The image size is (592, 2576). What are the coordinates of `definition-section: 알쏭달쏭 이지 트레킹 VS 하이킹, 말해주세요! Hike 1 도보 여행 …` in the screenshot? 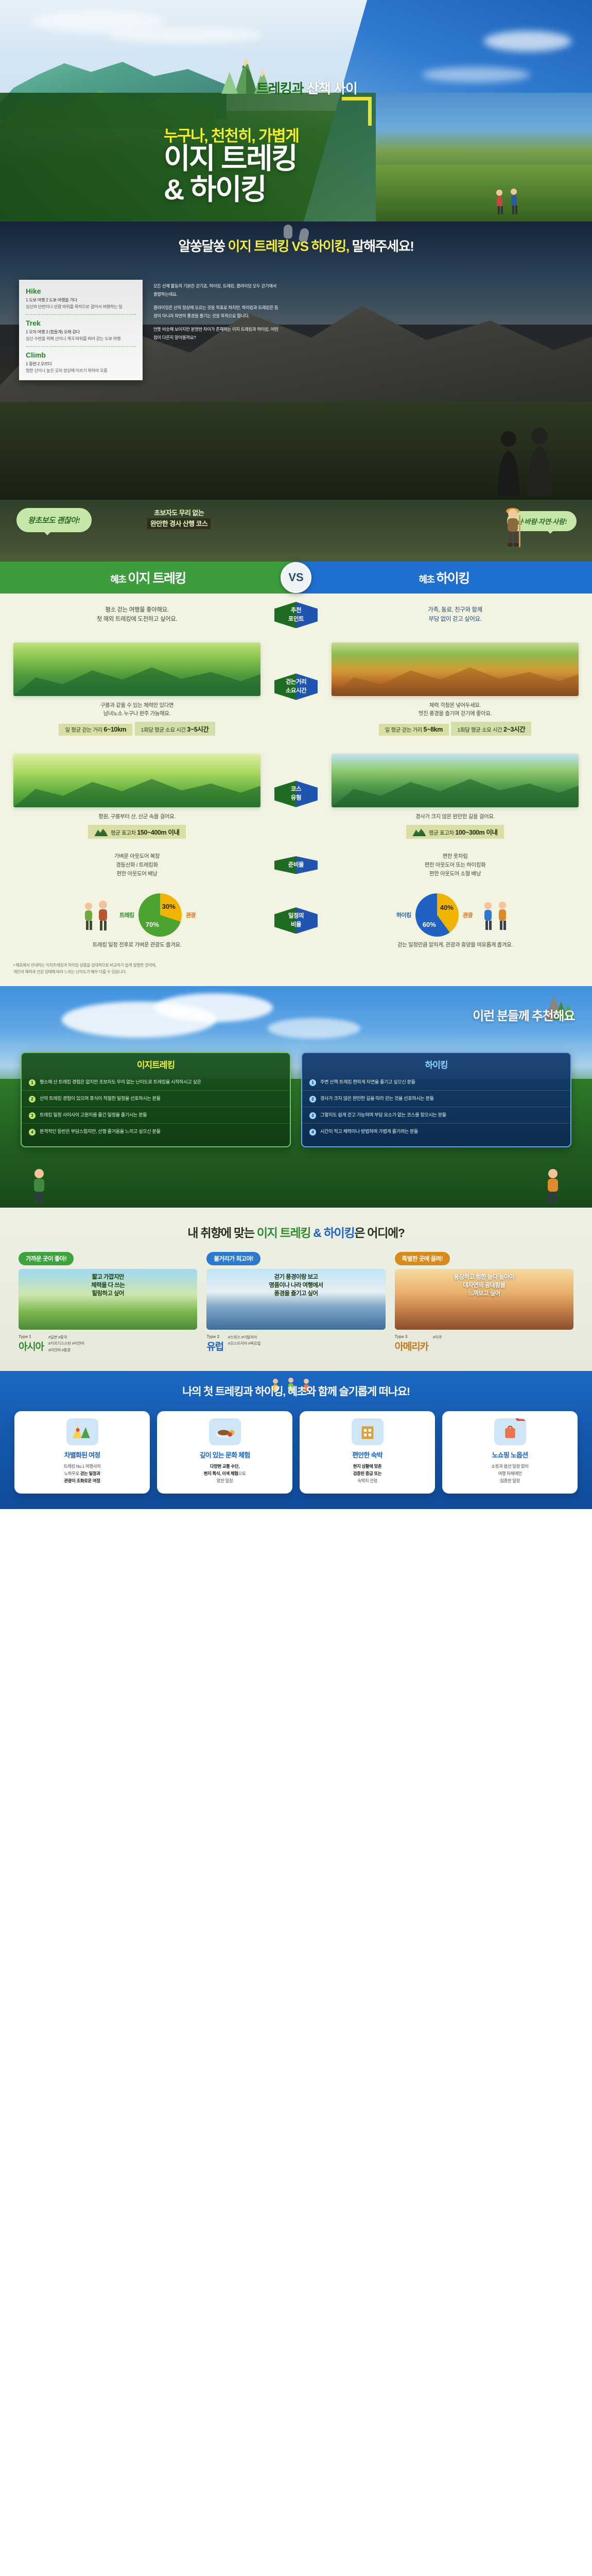 It's located at (296, 361).